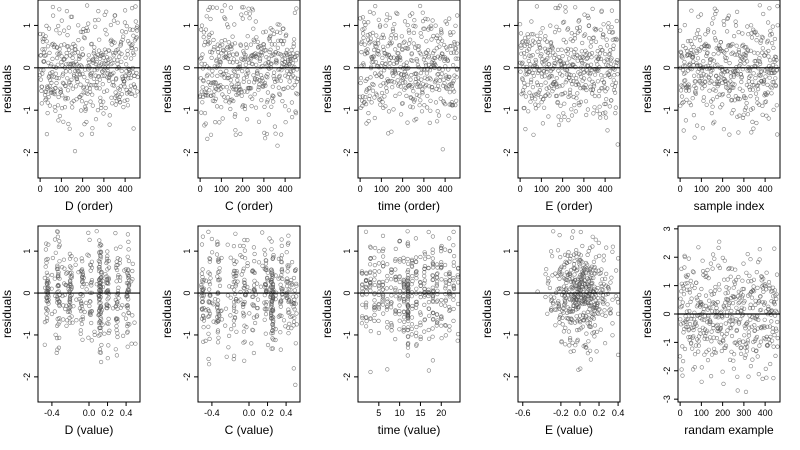 This screenshot has height=450, width=800. Describe the element at coordinates (743, 189) in the screenshot. I see `x-tick-label: 300` at that location.